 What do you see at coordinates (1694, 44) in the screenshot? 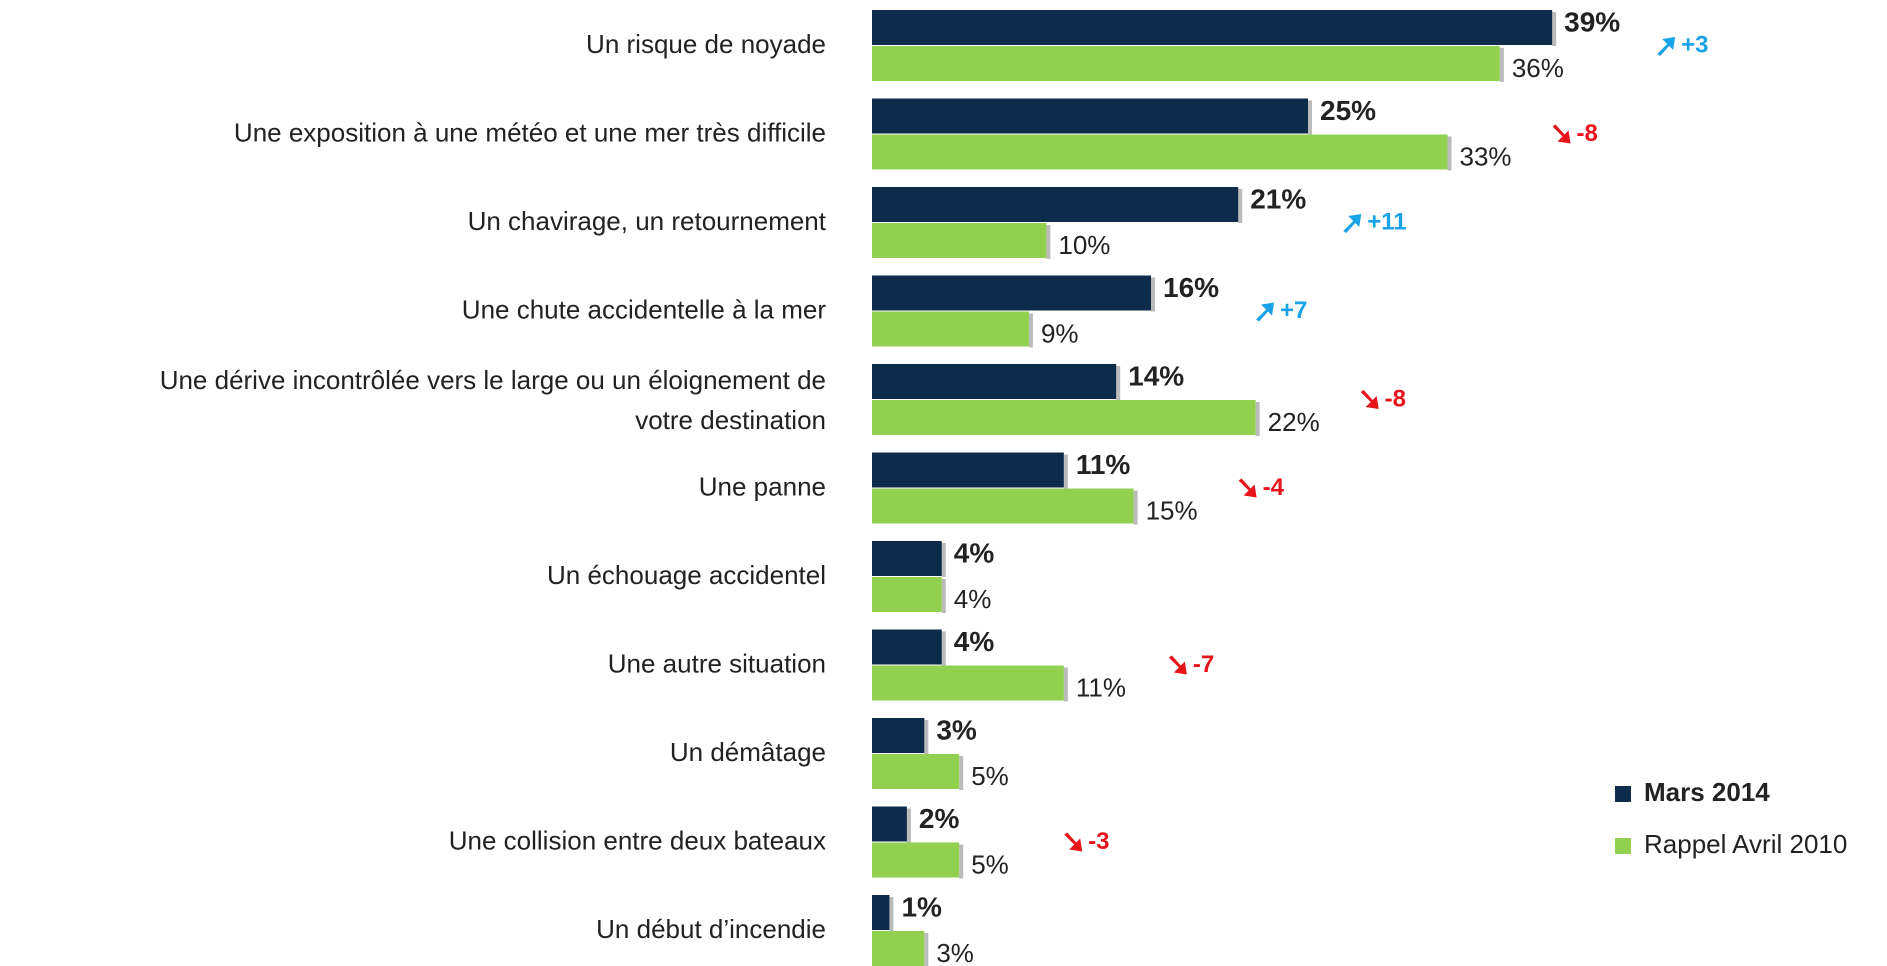
I see `change-label: +3` at bounding box center [1694, 44].